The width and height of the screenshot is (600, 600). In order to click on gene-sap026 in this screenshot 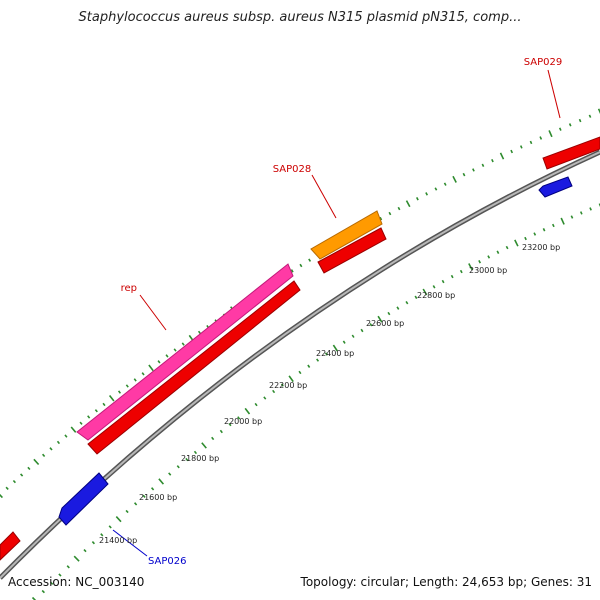, I will do `click(83, 499)`.